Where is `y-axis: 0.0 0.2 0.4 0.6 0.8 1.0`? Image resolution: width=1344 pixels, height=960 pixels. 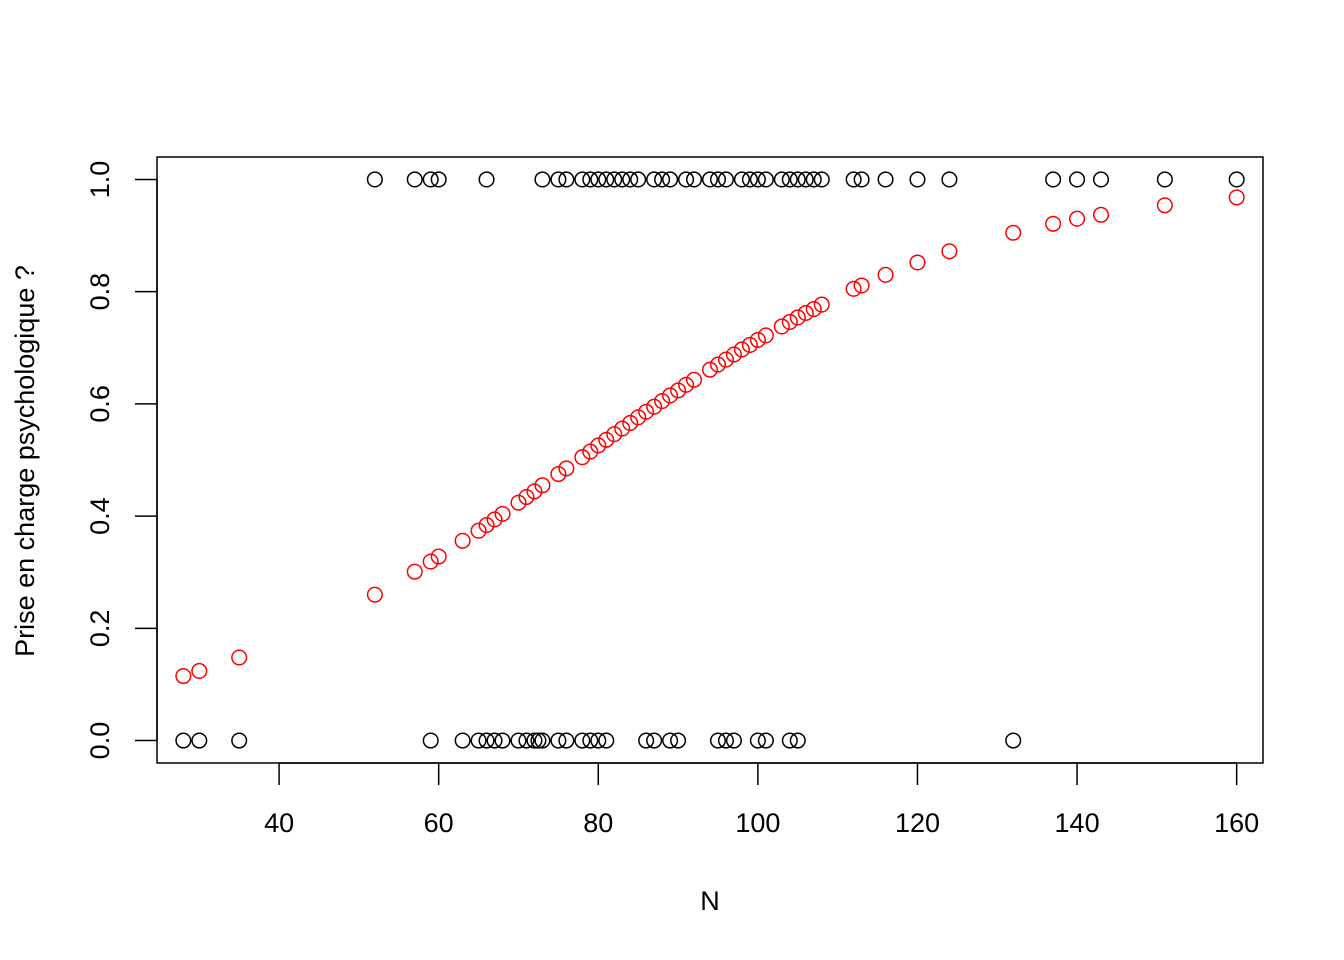
y-axis: 0.0 0.2 0.4 0.6 0.8 1.0 is located at coordinates (121, 460).